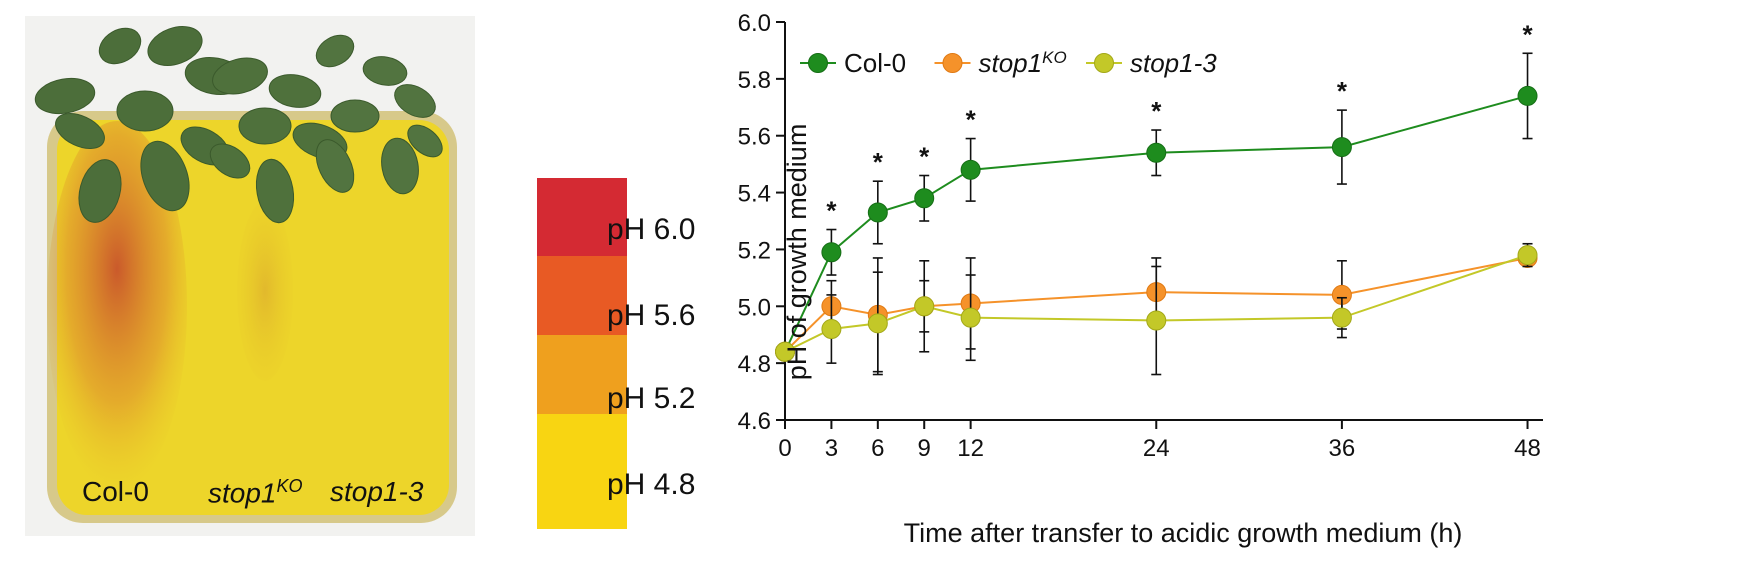  Describe the element at coordinates (754, 250) in the screenshot. I see `y-tick-label: 5.2` at that location.